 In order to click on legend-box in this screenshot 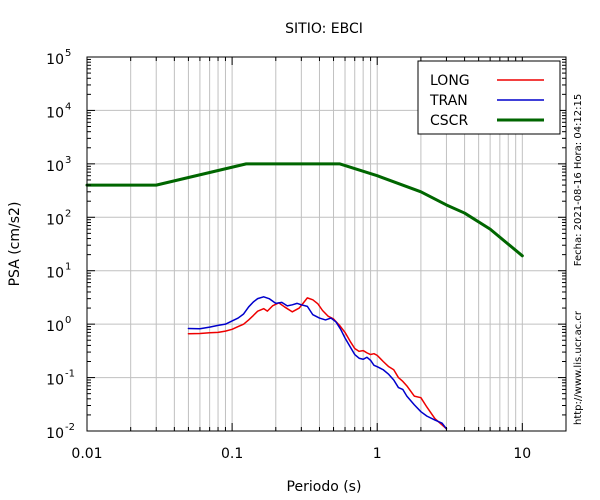, I will do `click(489, 97)`.